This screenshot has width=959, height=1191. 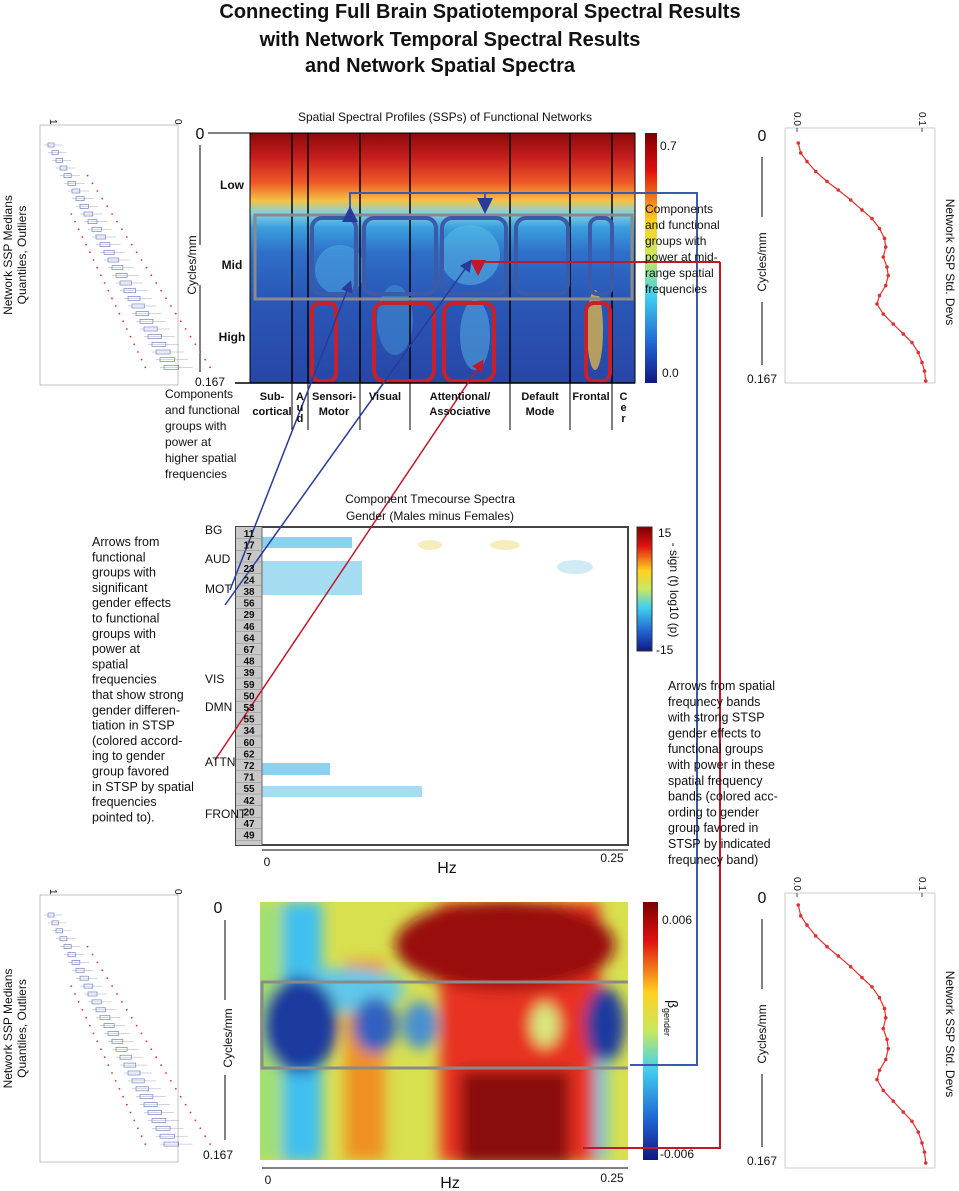 What do you see at coordinates (124, 573) in the screenshot?
I see `left-note: groups with` at bounding box center [124, 573].